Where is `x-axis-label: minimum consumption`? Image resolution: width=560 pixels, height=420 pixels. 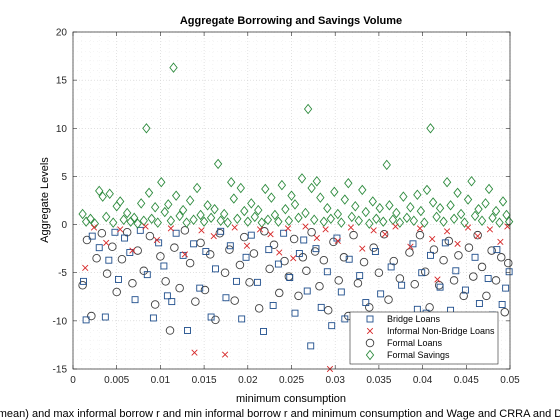 x-axis-label: minimum consumption is located at coordinates (291, 399).